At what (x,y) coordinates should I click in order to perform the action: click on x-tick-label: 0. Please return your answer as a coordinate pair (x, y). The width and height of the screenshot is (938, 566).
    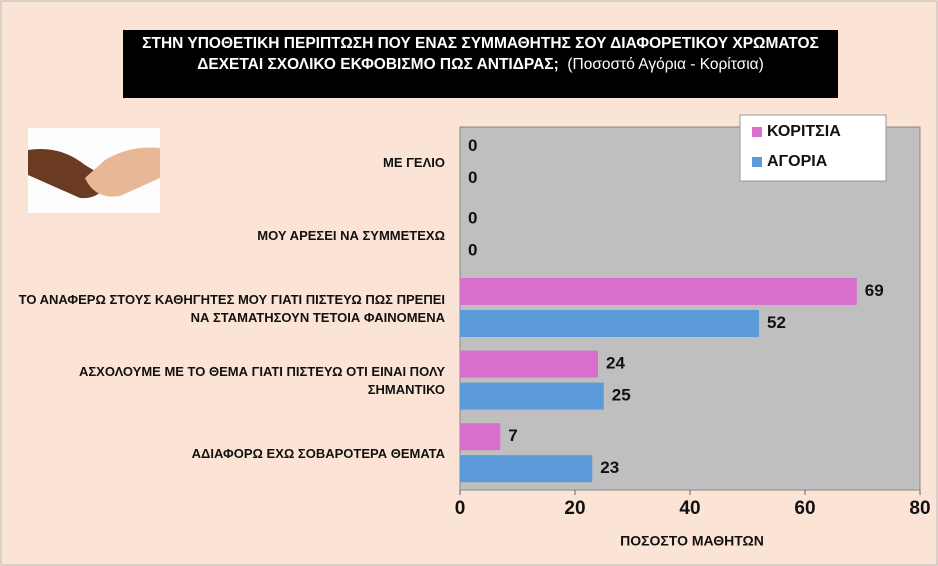
    Looking at the image, I should click on (460, 508).